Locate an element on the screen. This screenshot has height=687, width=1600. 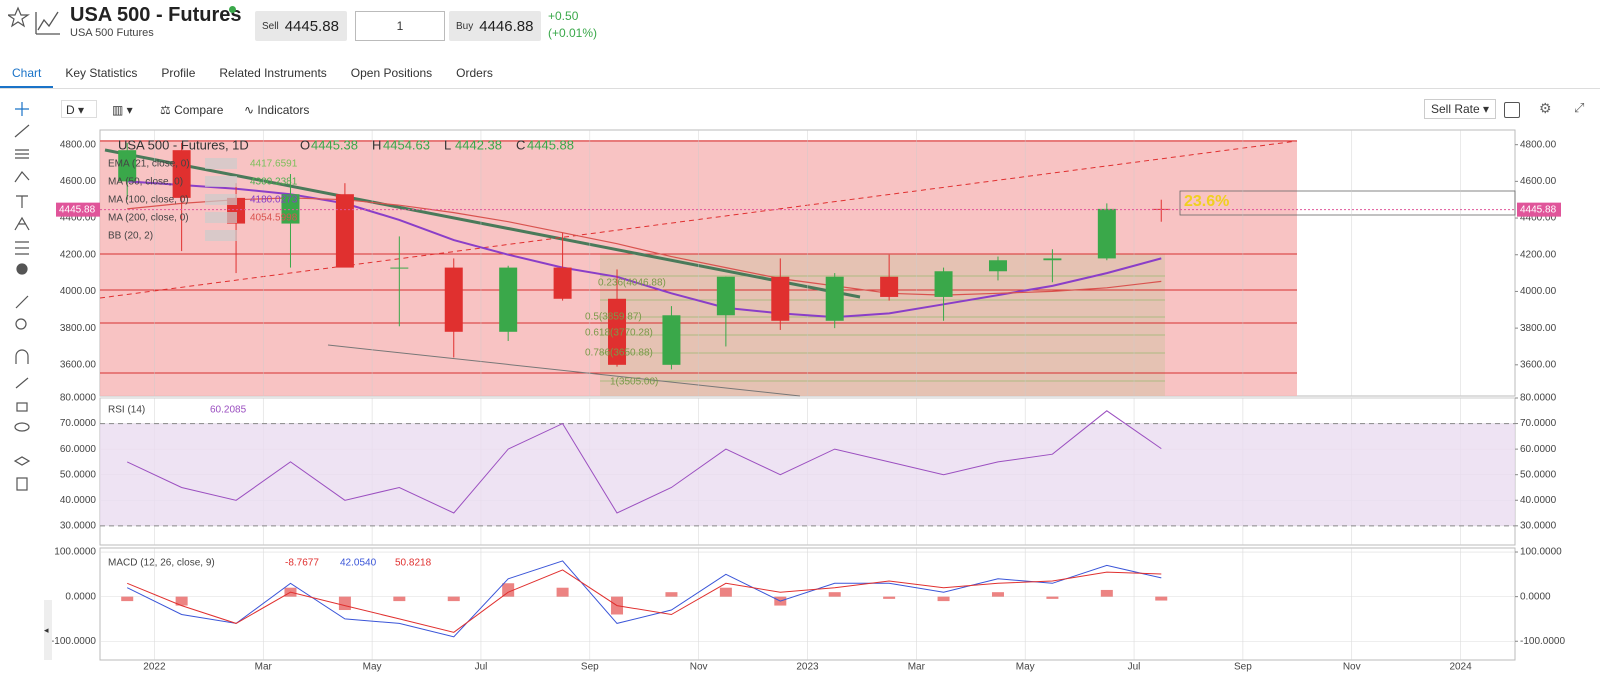
y-tick-label: 60.0000 is located at coordinates (78, 449).